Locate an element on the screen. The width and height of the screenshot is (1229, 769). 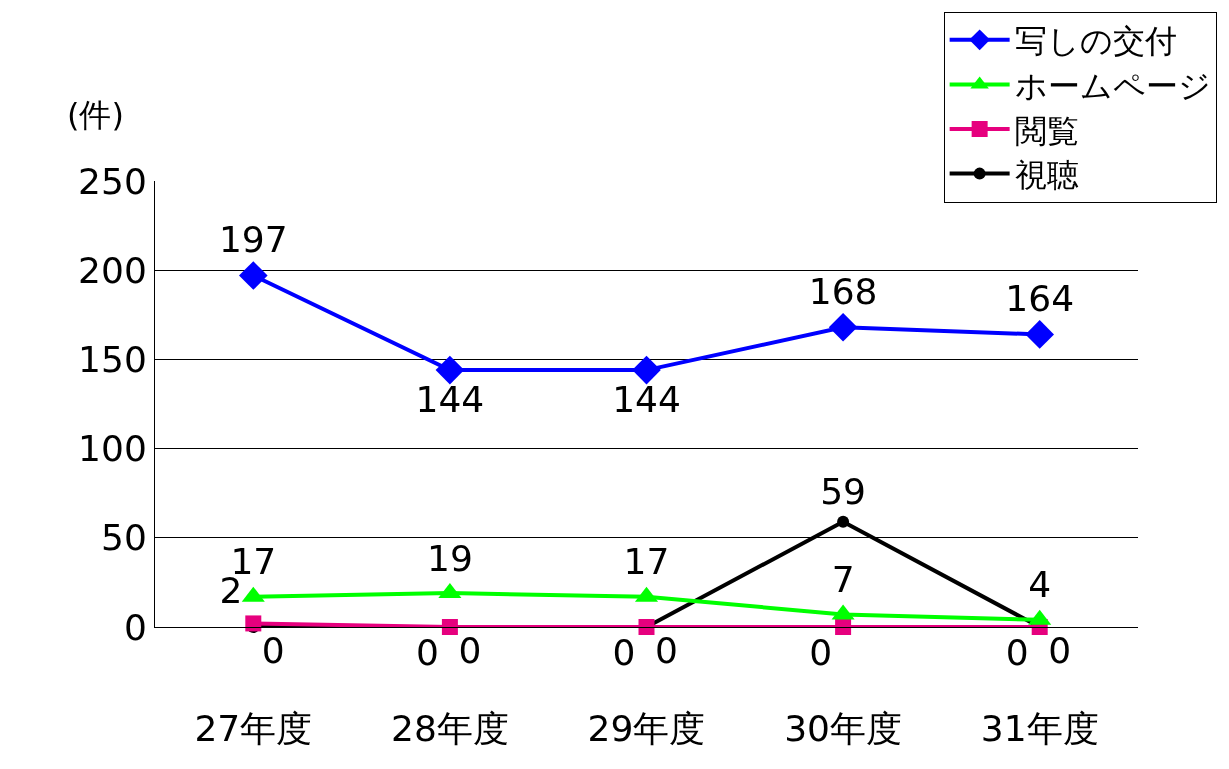
y-tick-label: 200 is located at coordinates (112, 270).